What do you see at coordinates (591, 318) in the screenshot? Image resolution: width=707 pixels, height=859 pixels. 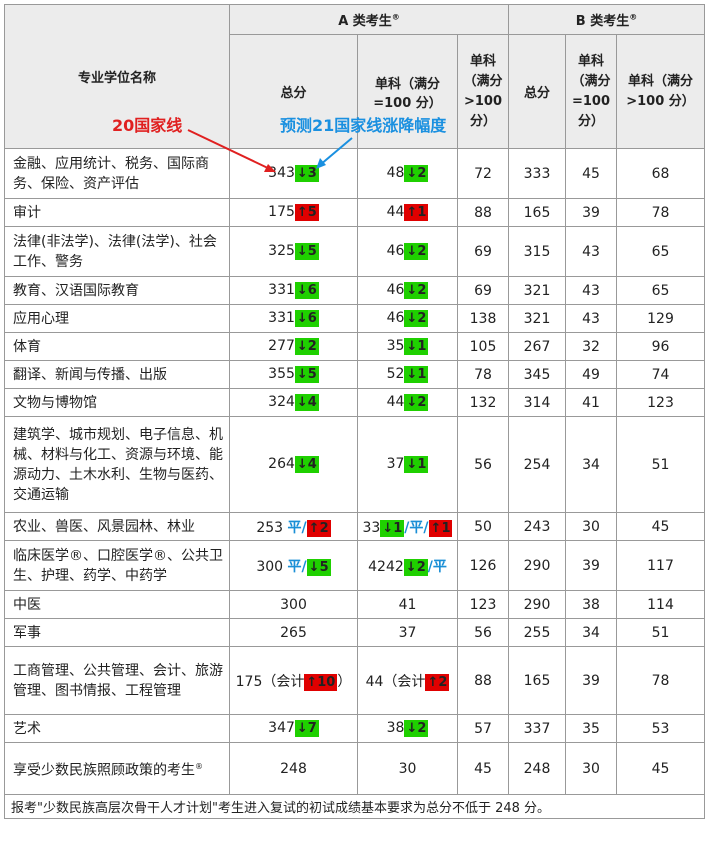 I see `b-single100-cell: 43` at bounding box center [591, 318].